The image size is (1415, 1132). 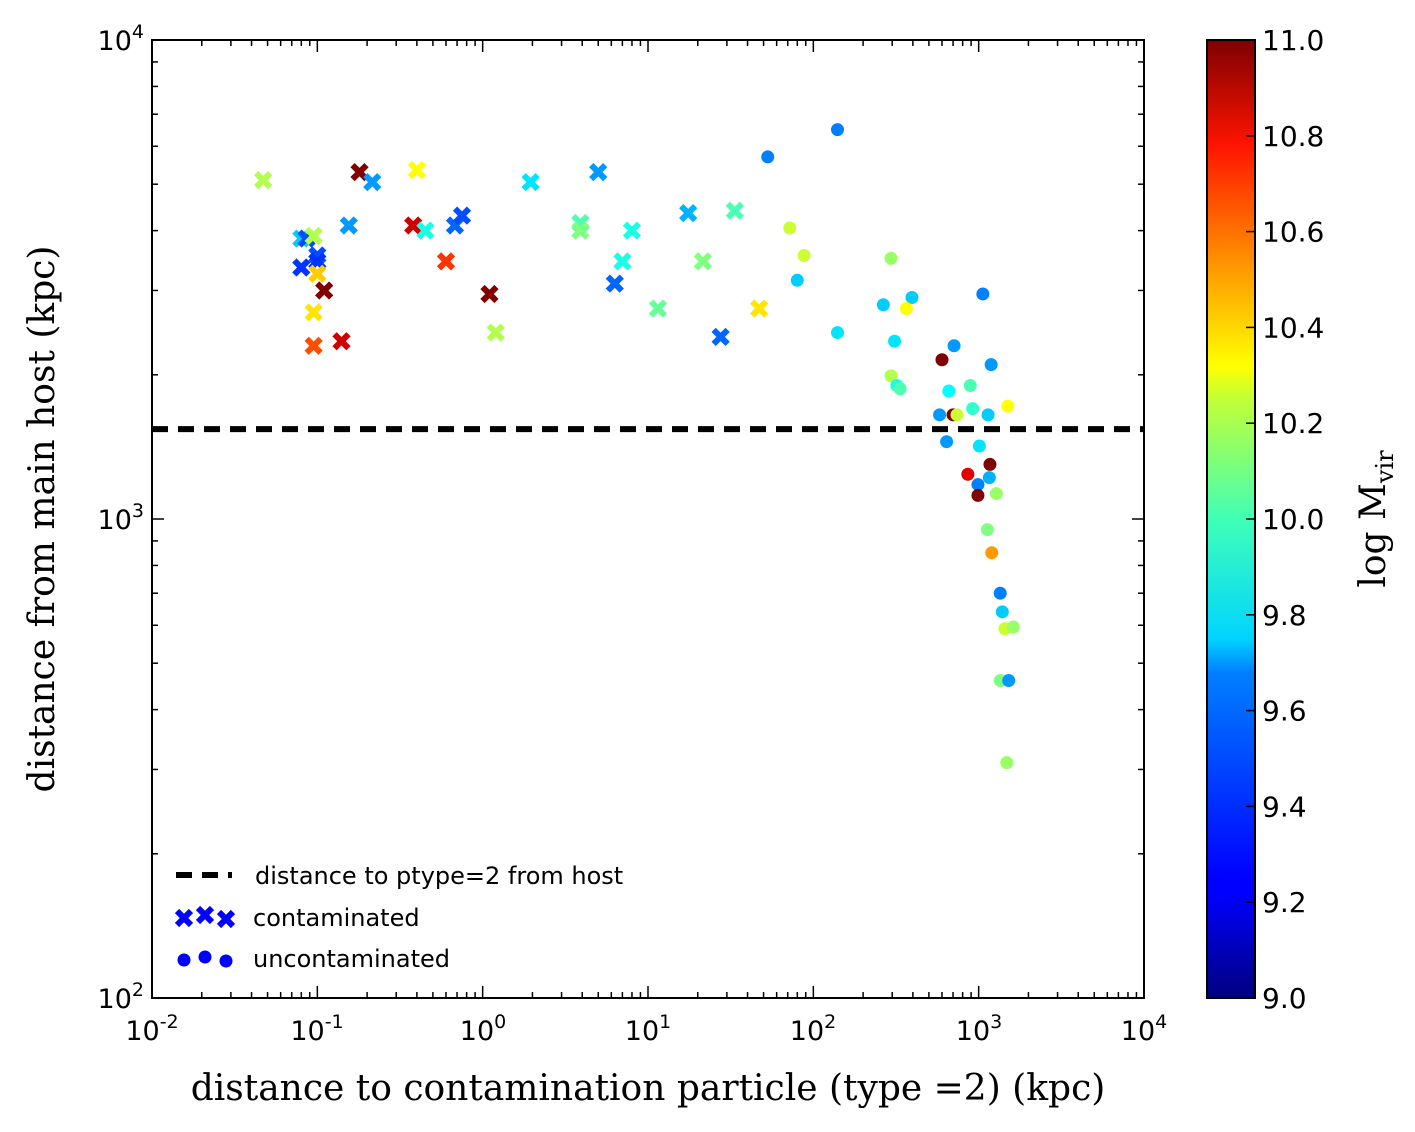 I want to click on colorbar-tick-label: 10.2, so click(x=1293, y=423).